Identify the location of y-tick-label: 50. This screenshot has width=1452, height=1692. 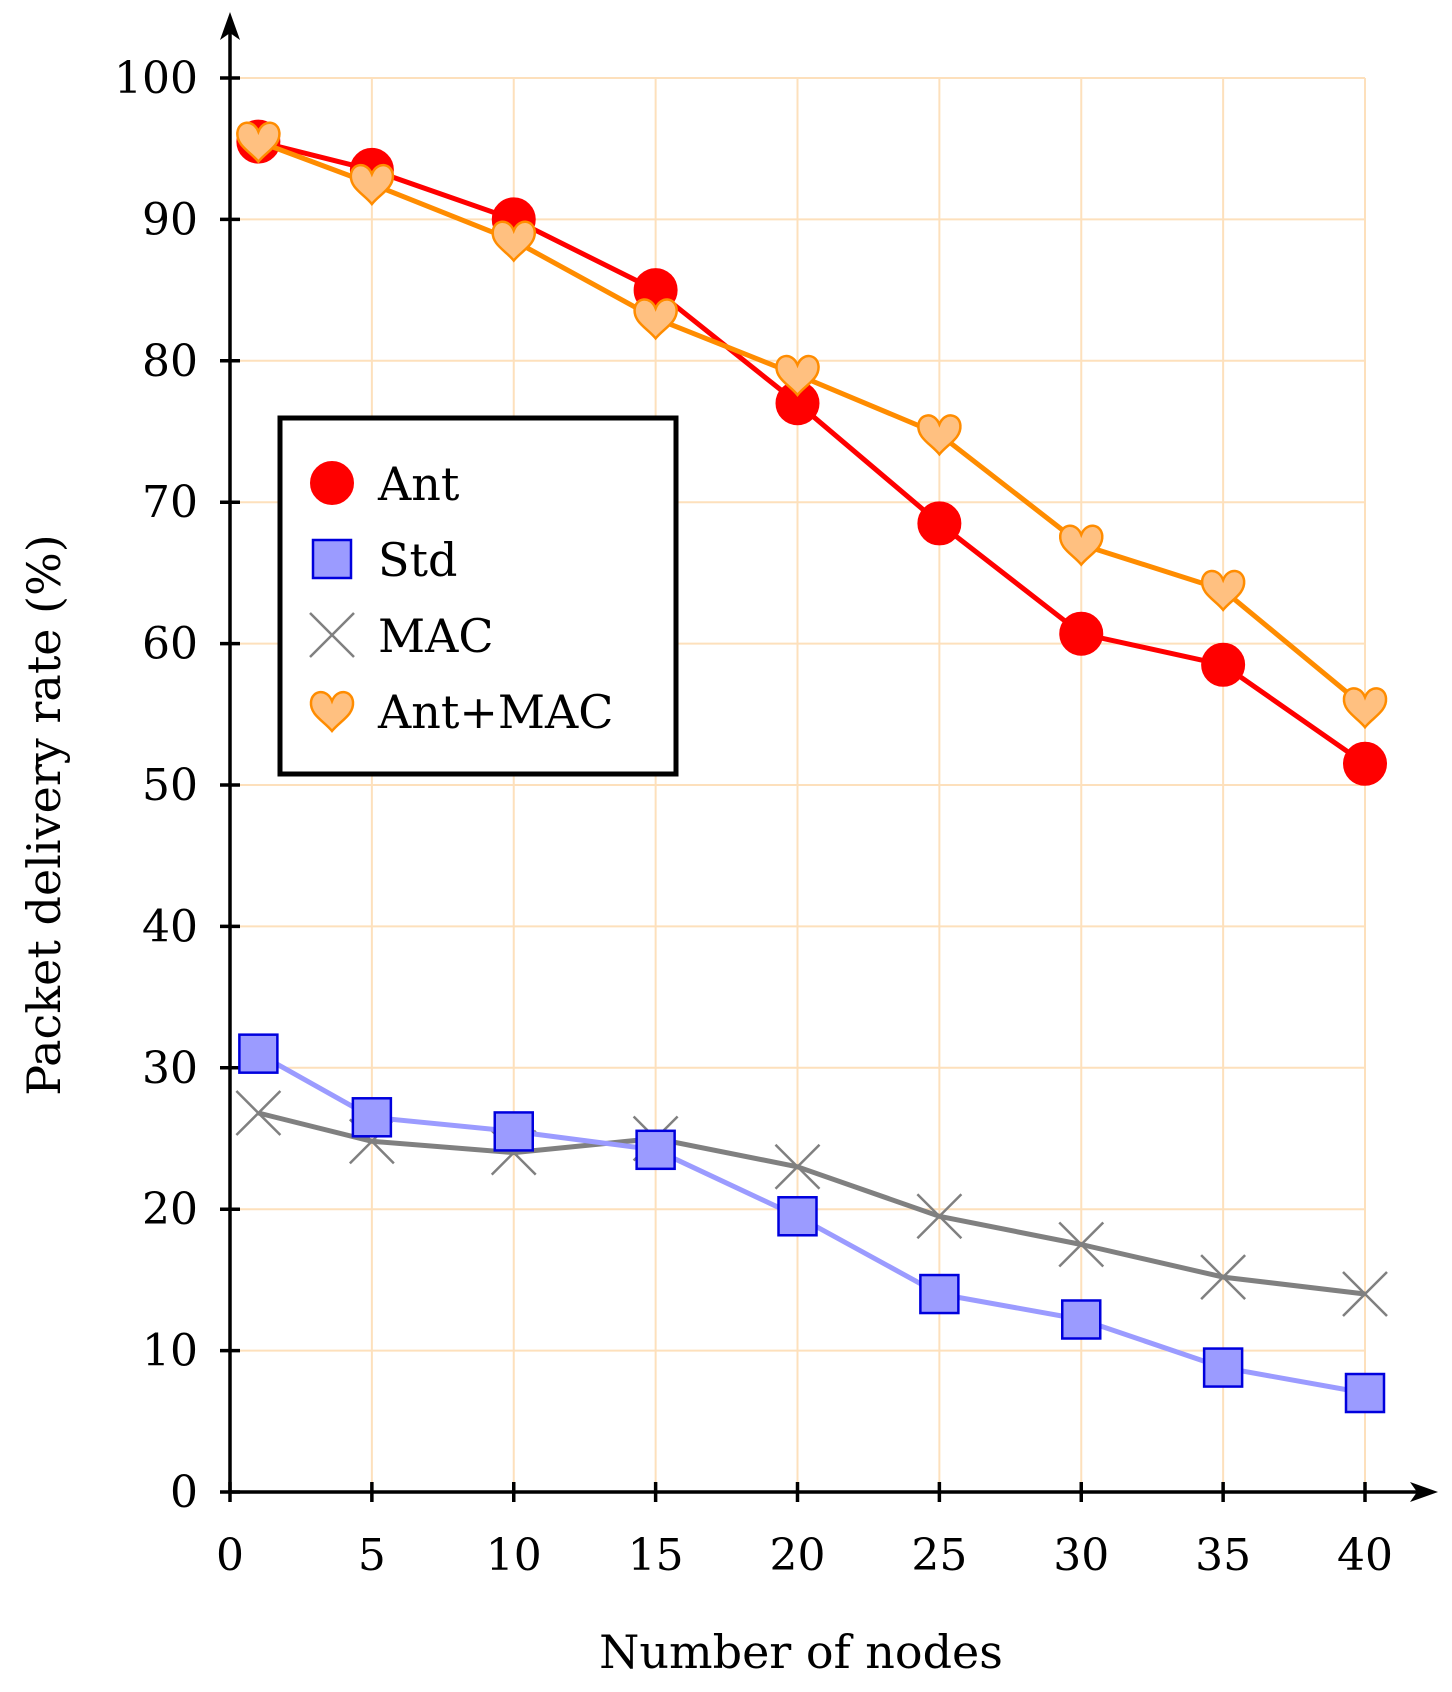
(170, 785).